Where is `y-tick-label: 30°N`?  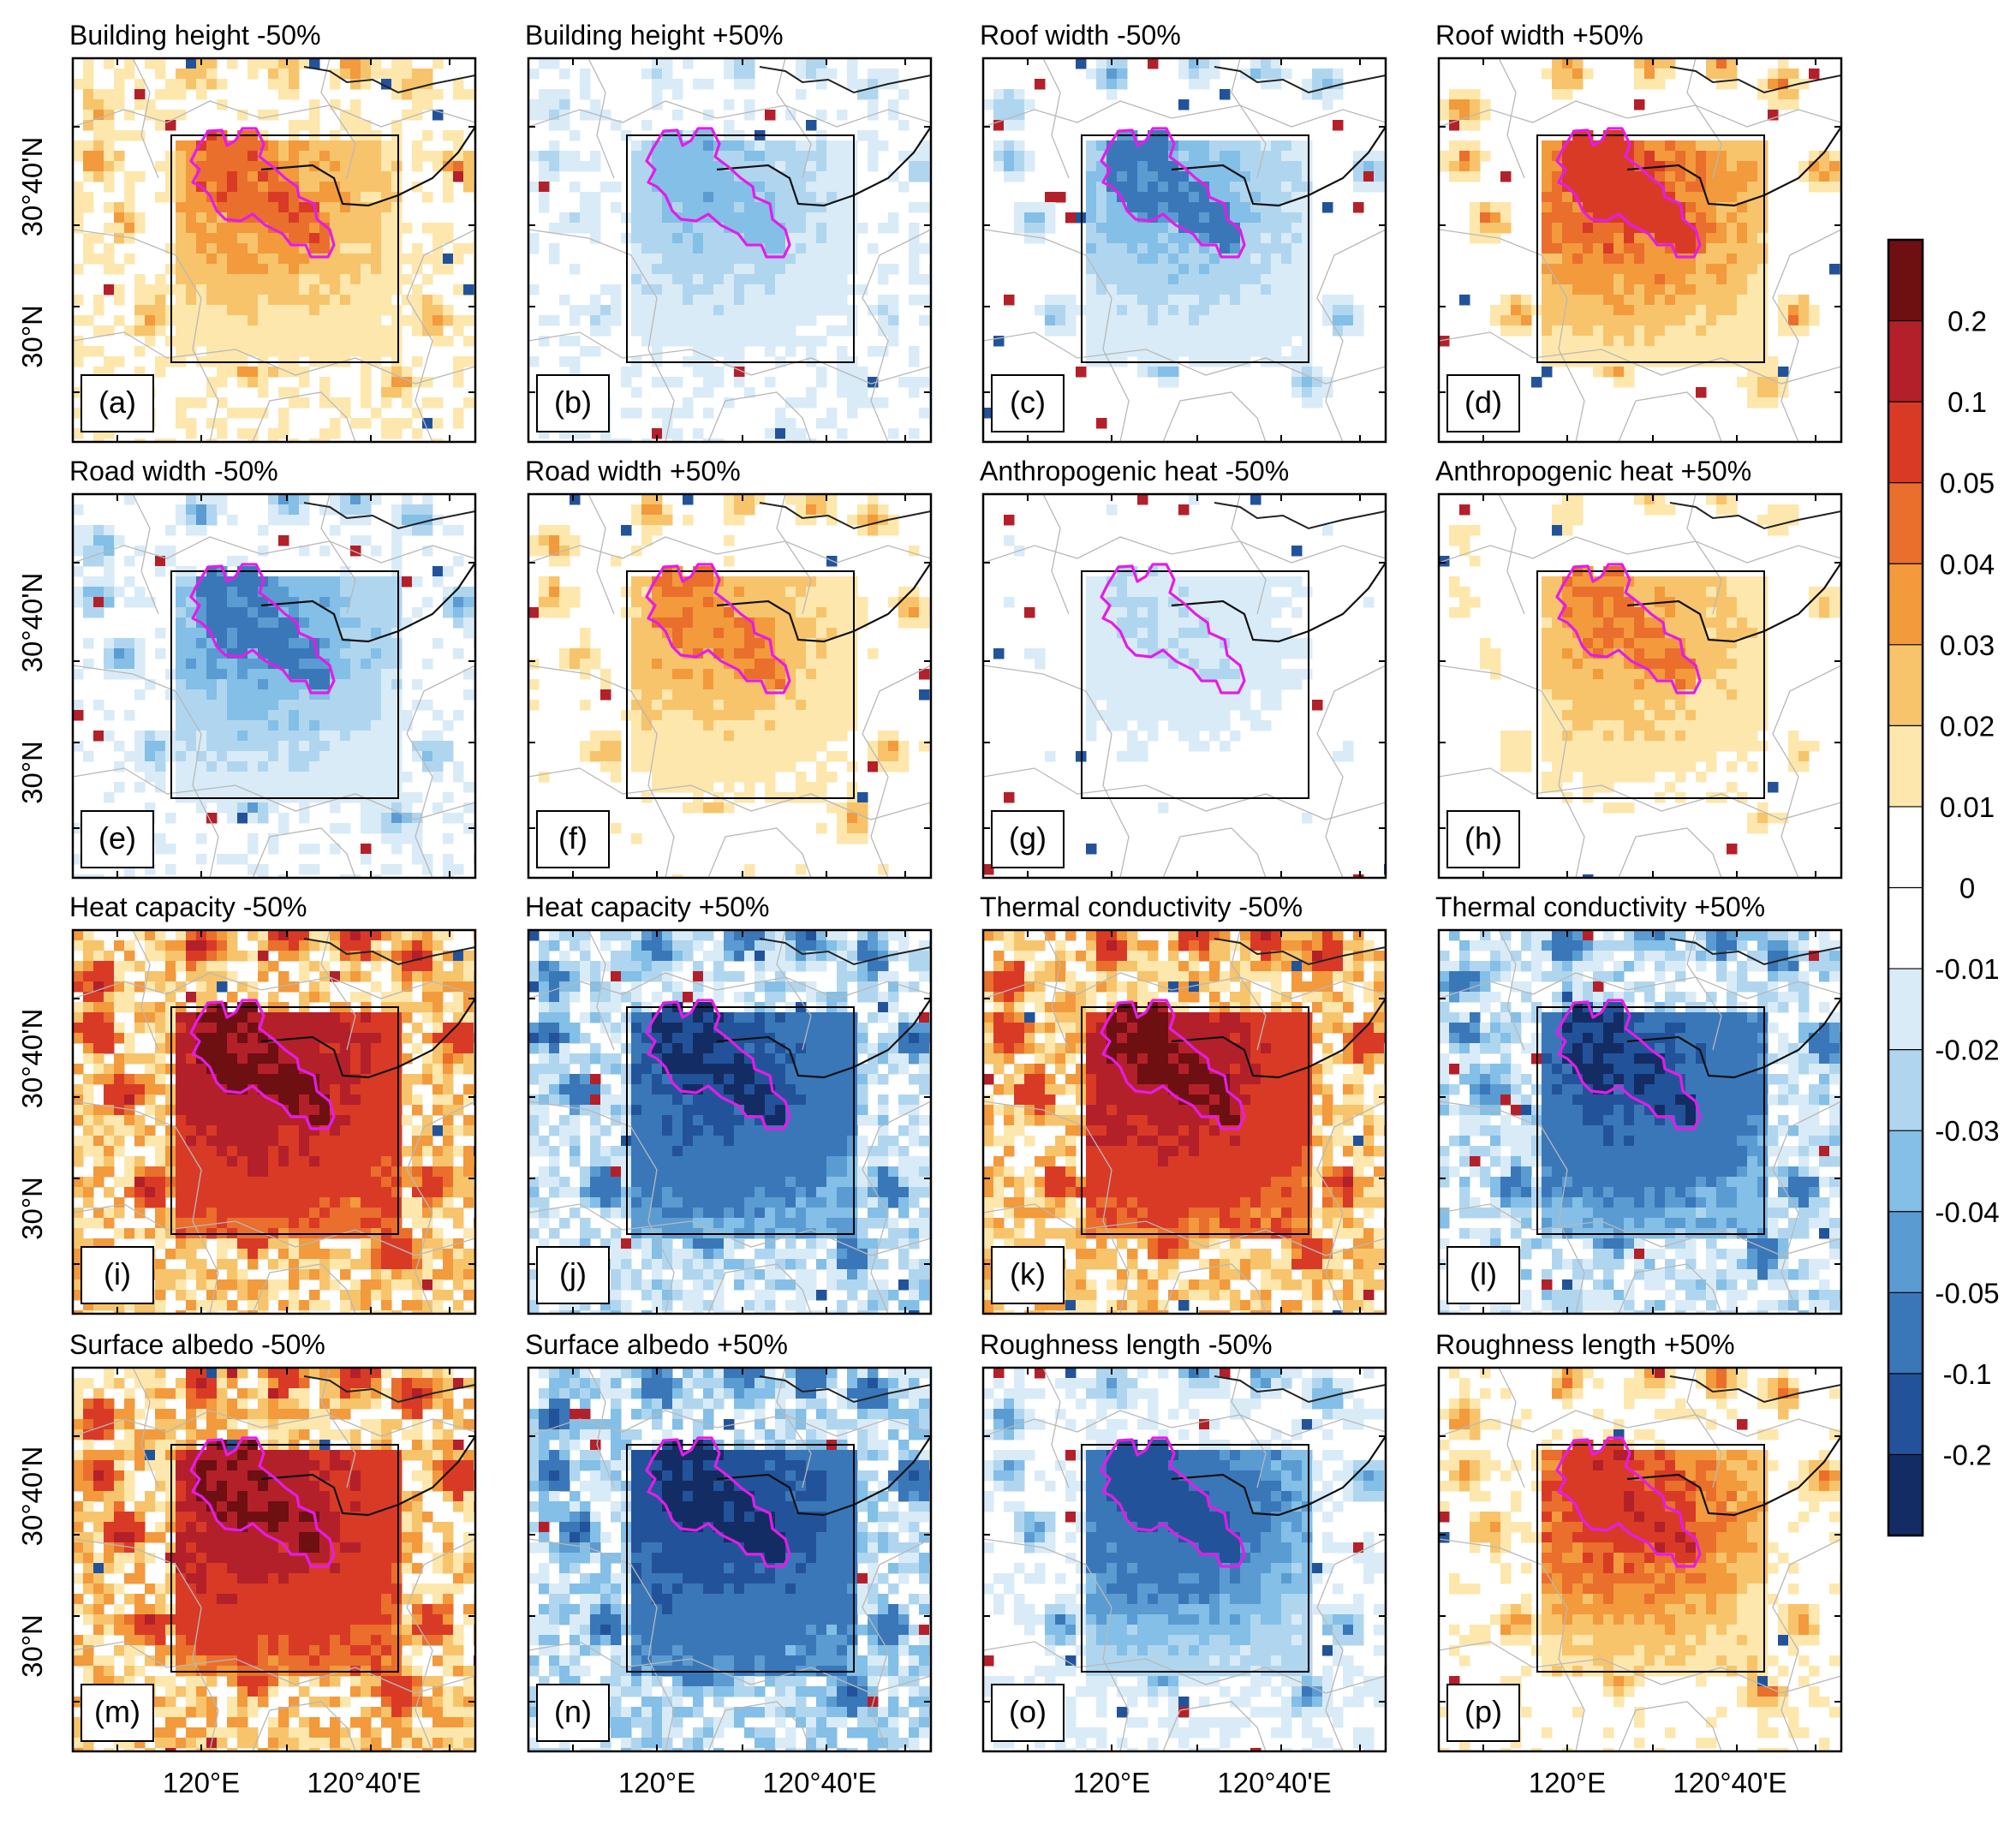
y-tick-label: 30°N is located at coordinates (32, 772).